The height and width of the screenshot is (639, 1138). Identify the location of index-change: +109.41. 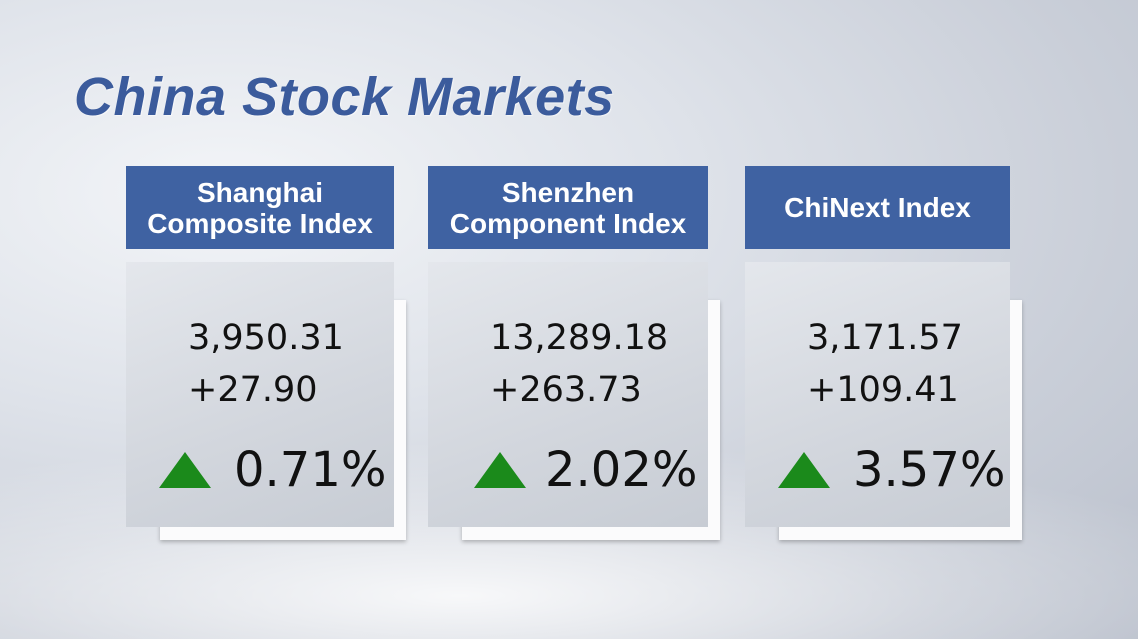
(883, 390).